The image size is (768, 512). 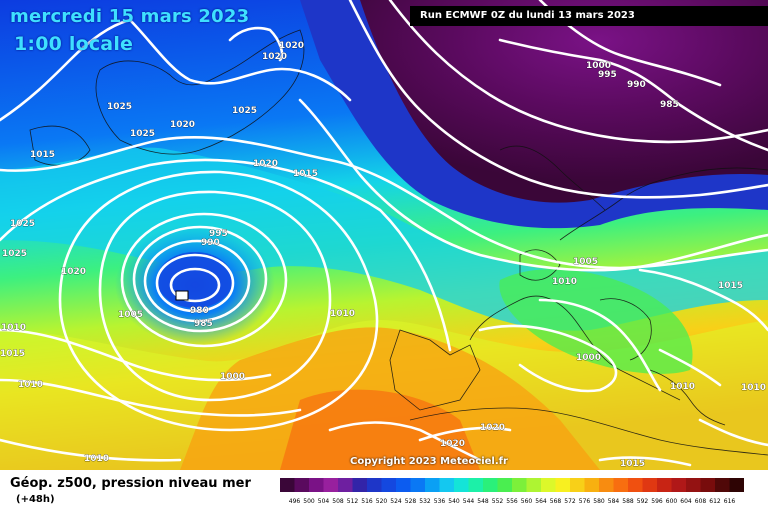 I want to click on color-scale-tick: 556, so click(x=512, y=501).